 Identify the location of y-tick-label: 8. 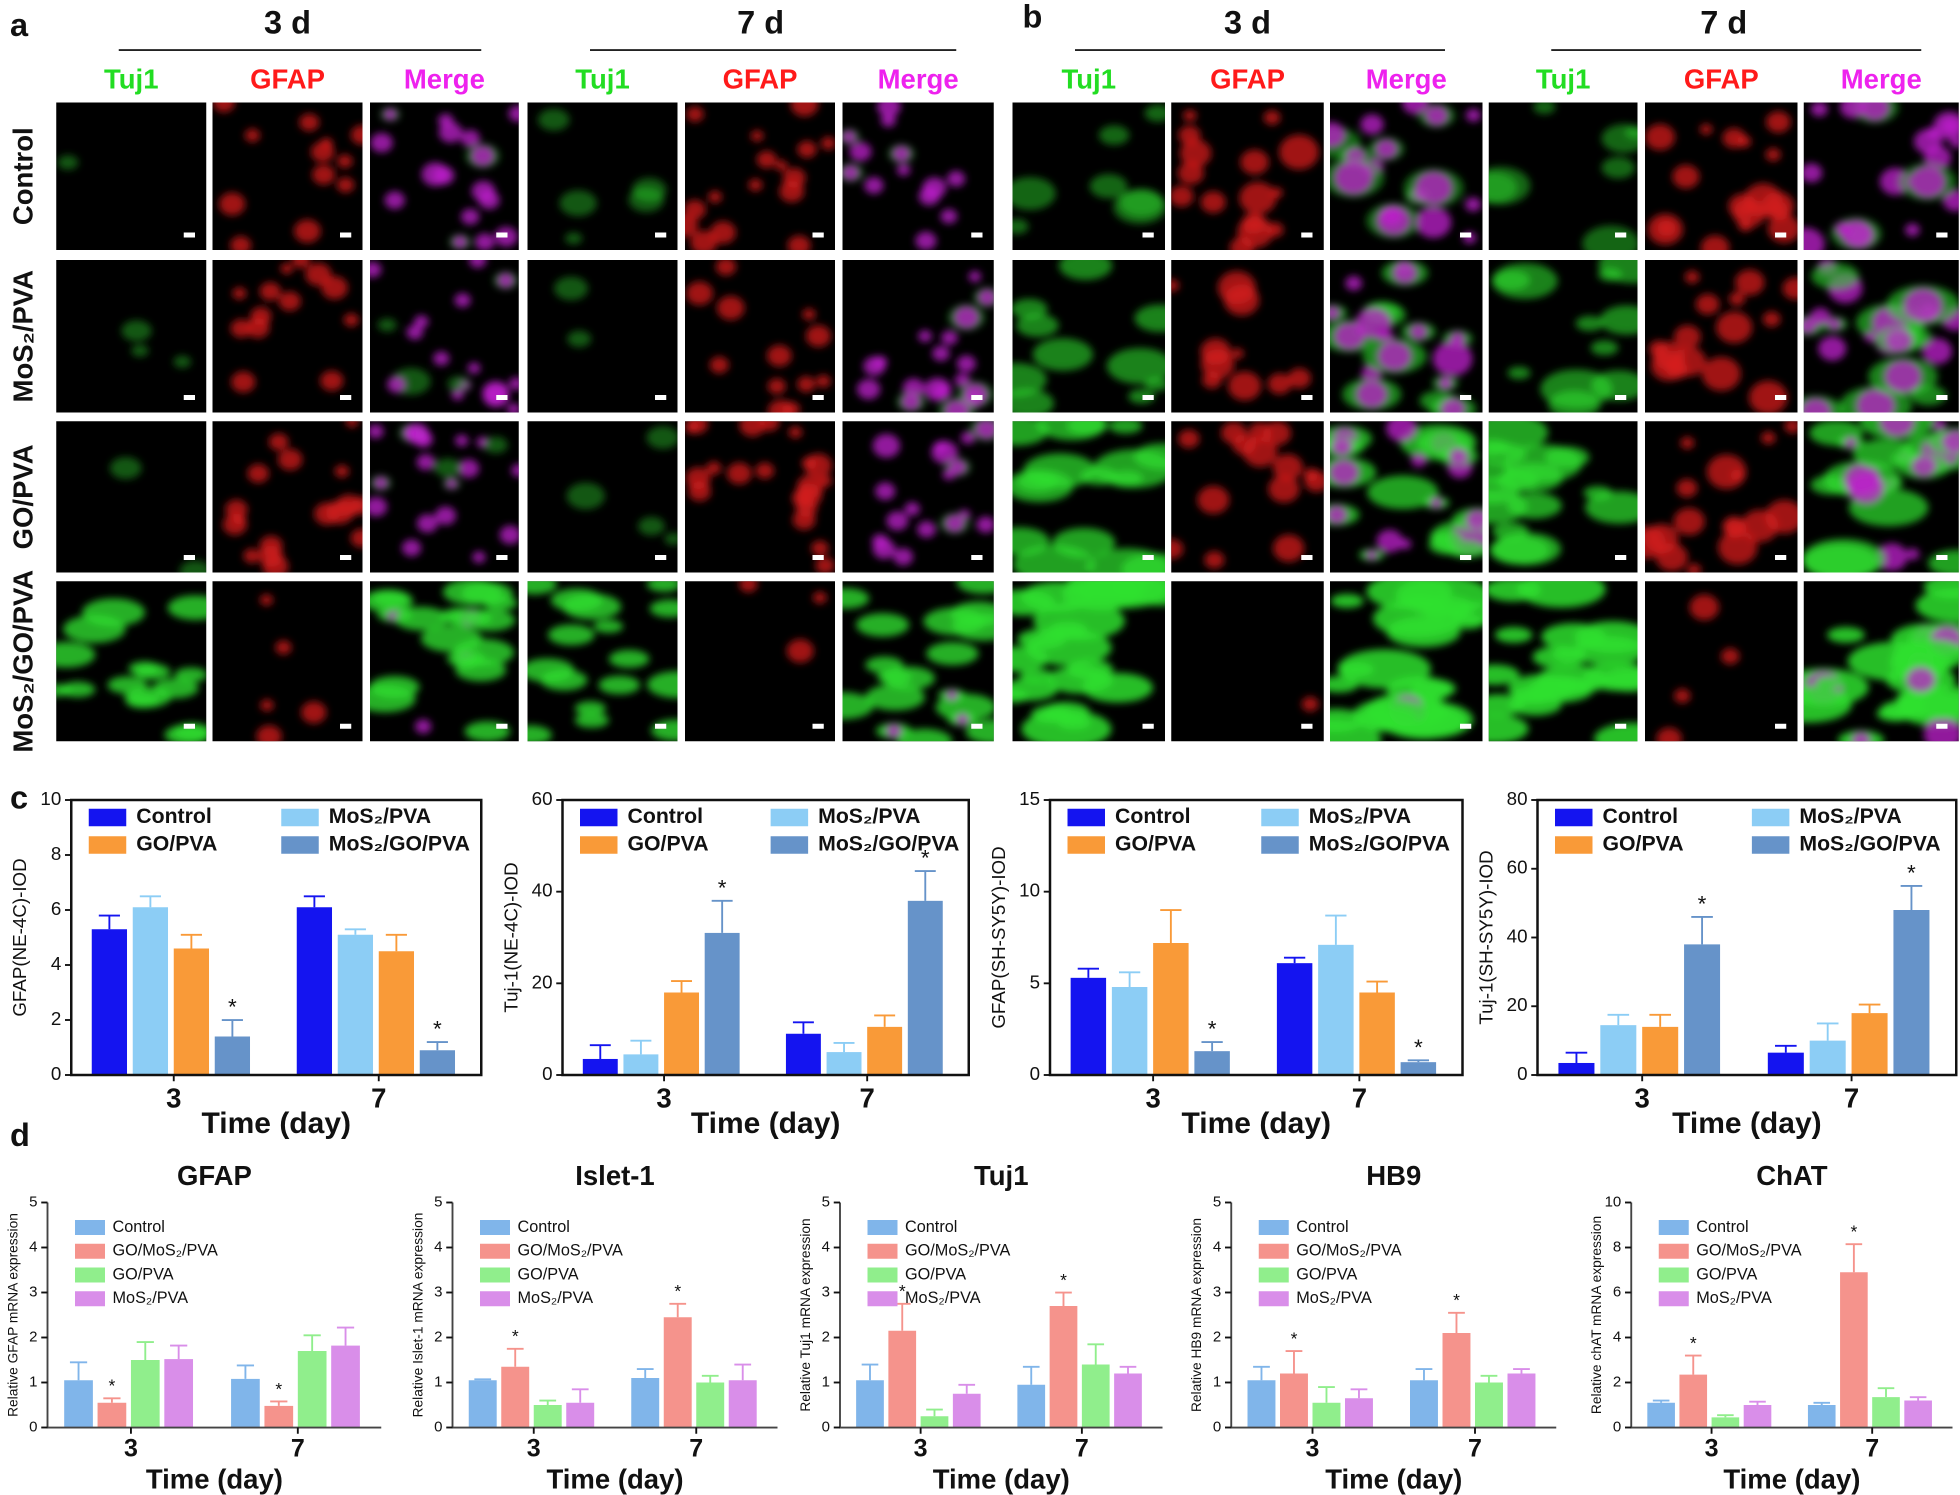
(56, 853).